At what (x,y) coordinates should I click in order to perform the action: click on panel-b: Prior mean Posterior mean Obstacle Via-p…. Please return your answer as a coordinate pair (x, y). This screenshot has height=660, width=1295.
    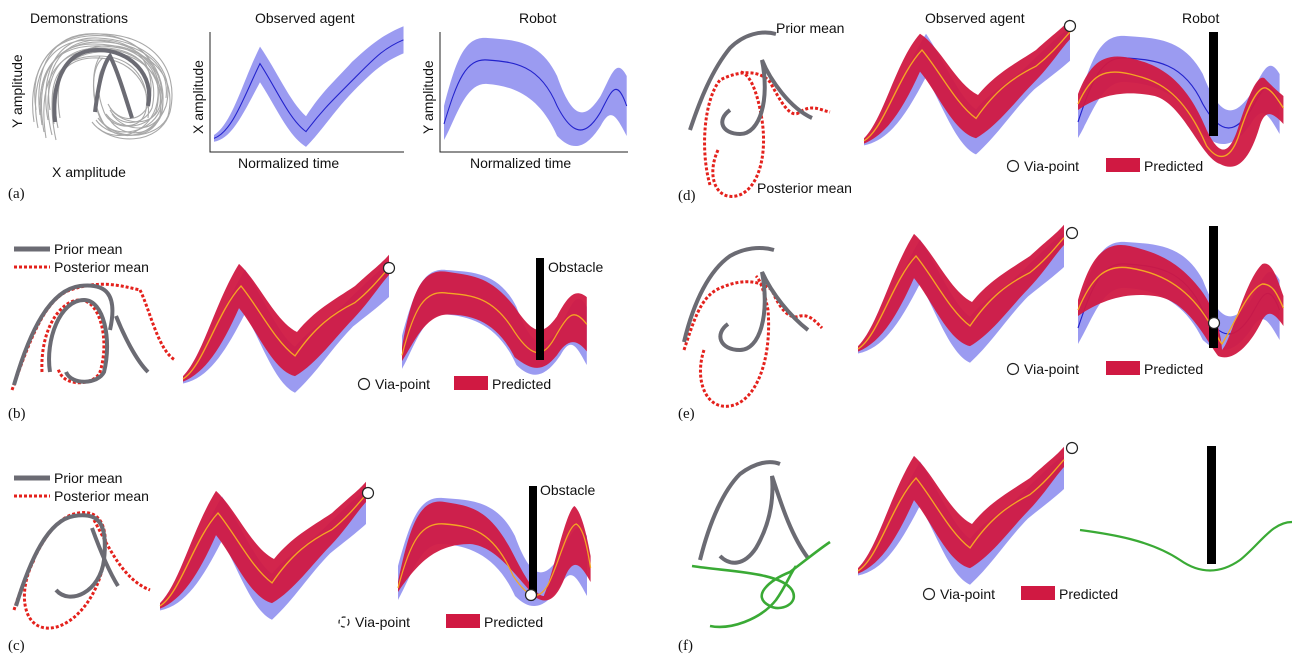
    Looking at the image, I should click on (305, 331).